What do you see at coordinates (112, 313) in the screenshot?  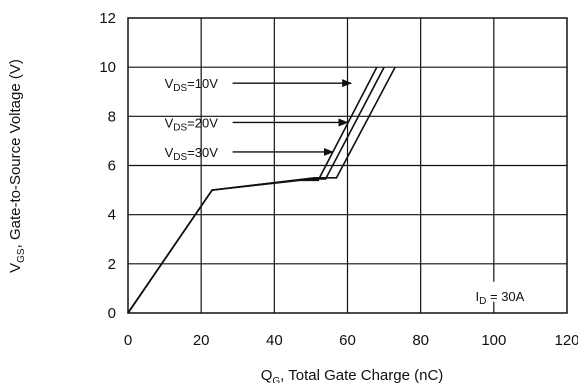 I see `y-tick-label: 0` at bounding box center [112, 313].